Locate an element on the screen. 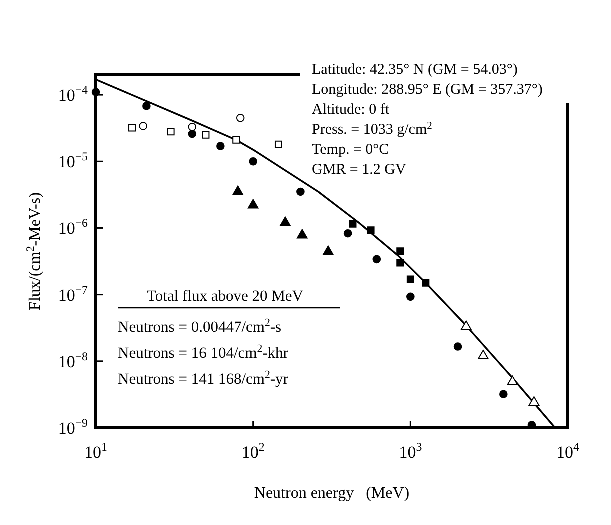  annotation: Latitude: 42.35° N (GM = 54.03°) is located at coordinates (415, 70).